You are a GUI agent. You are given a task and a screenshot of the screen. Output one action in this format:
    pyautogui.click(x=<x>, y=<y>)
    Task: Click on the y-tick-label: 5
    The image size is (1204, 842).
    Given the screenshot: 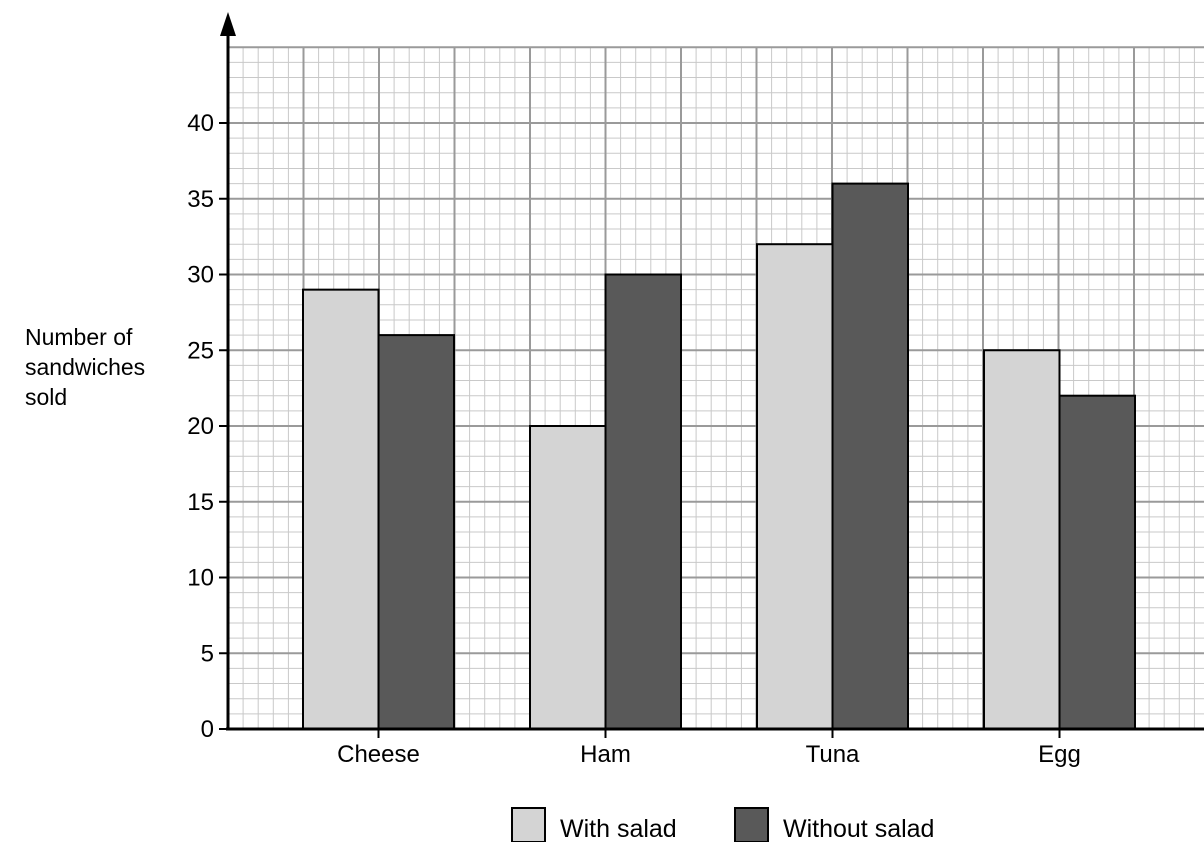 What is the action you would take?
    pyautogui.click(x=207, y=653)
    